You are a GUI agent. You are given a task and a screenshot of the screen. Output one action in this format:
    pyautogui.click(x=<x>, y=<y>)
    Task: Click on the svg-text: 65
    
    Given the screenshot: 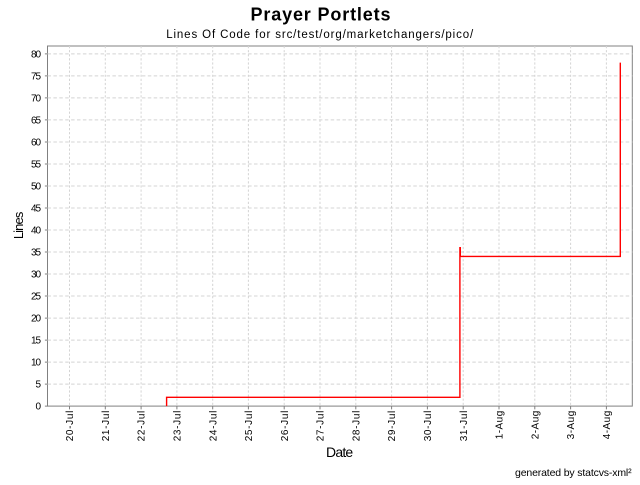 What is the action you would take?
    pyautogui.click(x=36, y=121)
    